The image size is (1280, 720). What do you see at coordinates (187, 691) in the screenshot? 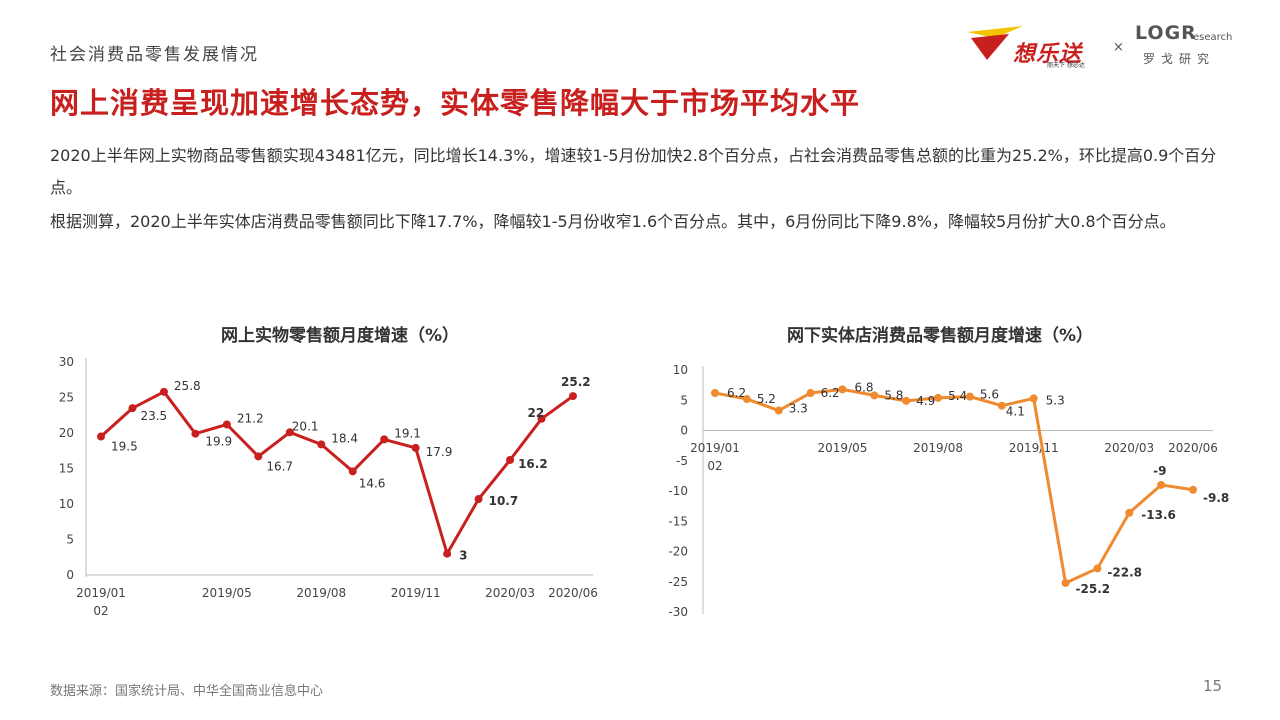
I see `data-source: 数据来源：国家统计局、中华全国商业信息中心` at bounding box center [187, 691].